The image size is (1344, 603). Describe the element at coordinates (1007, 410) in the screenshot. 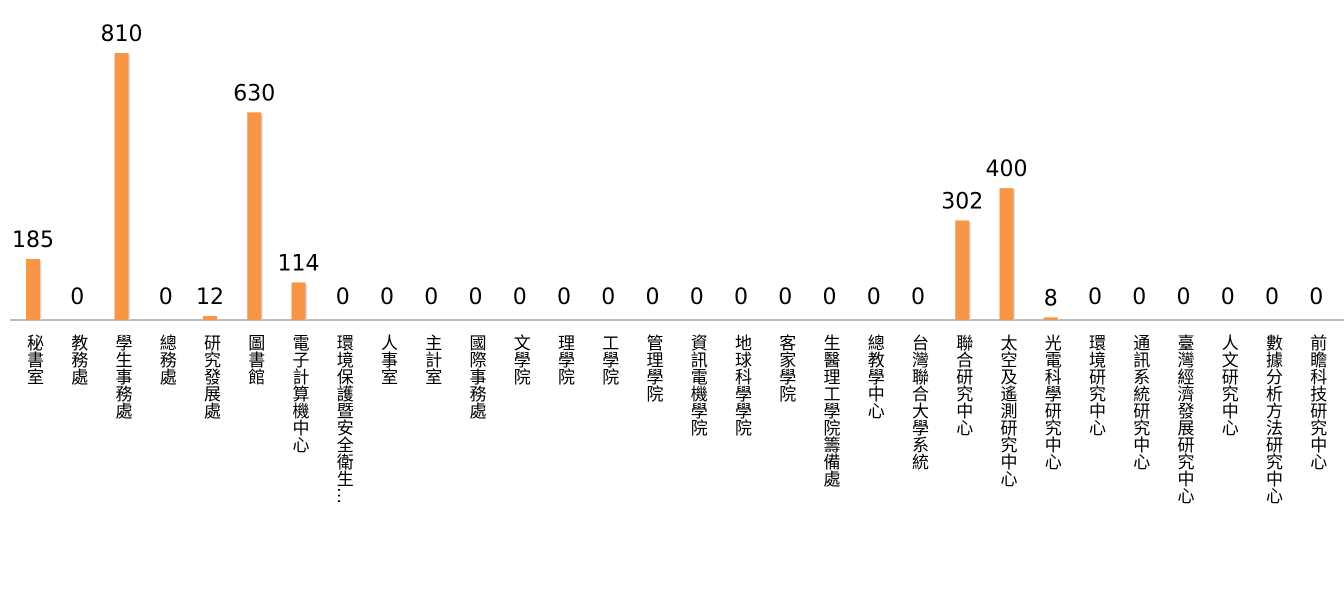

I see `category-label: 太空及遙測研究中心` at that location.